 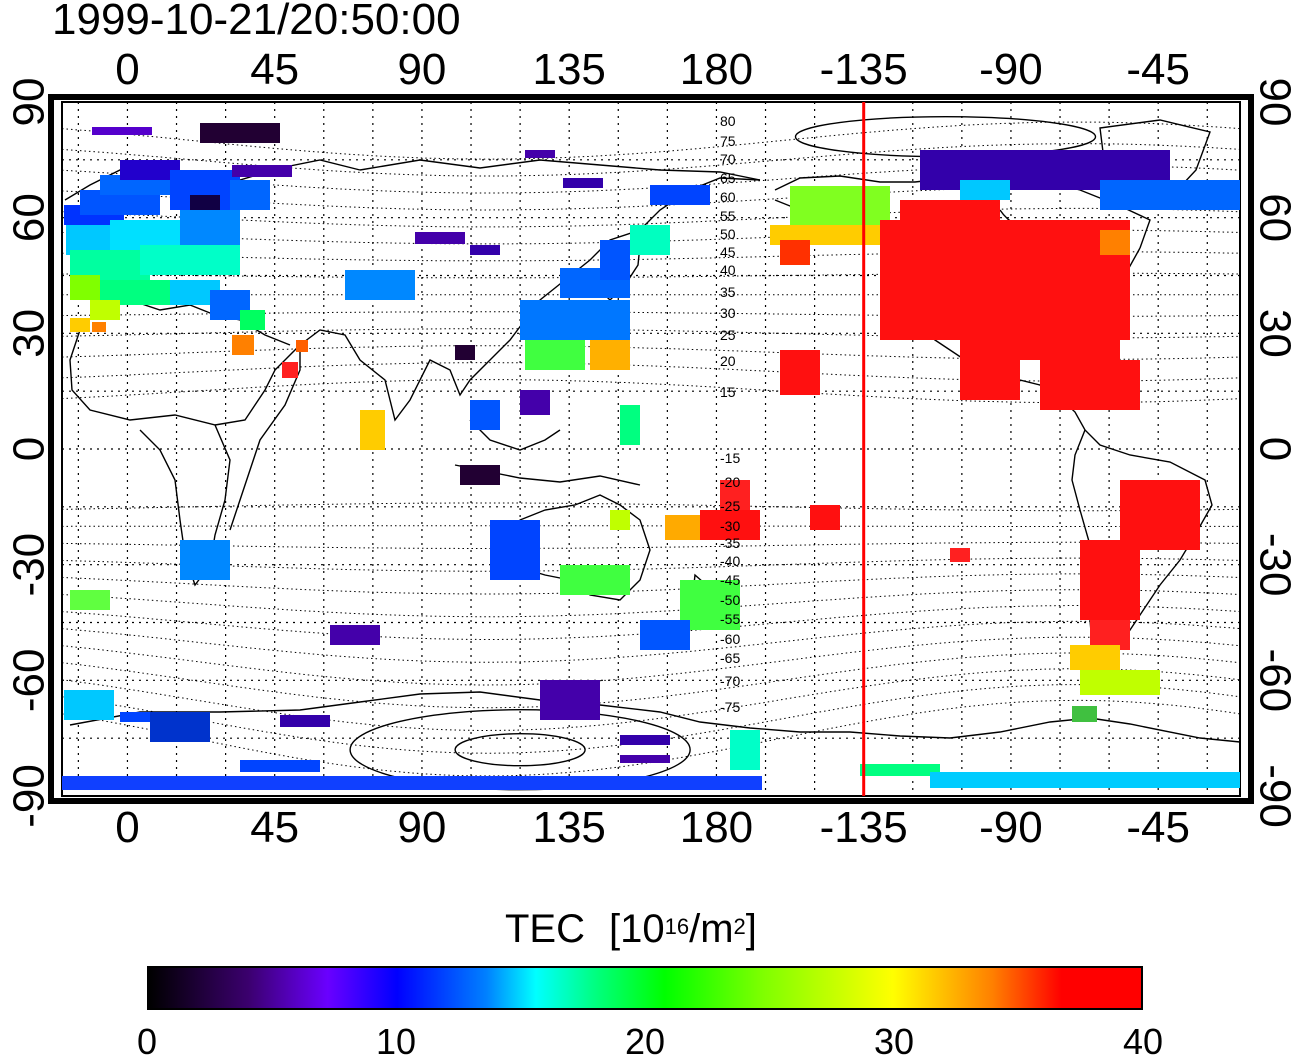 What do you see at coordinates (651, 801) in the screenshot?
I see `bottom-axis-bar` at bounding box center [651, 801].